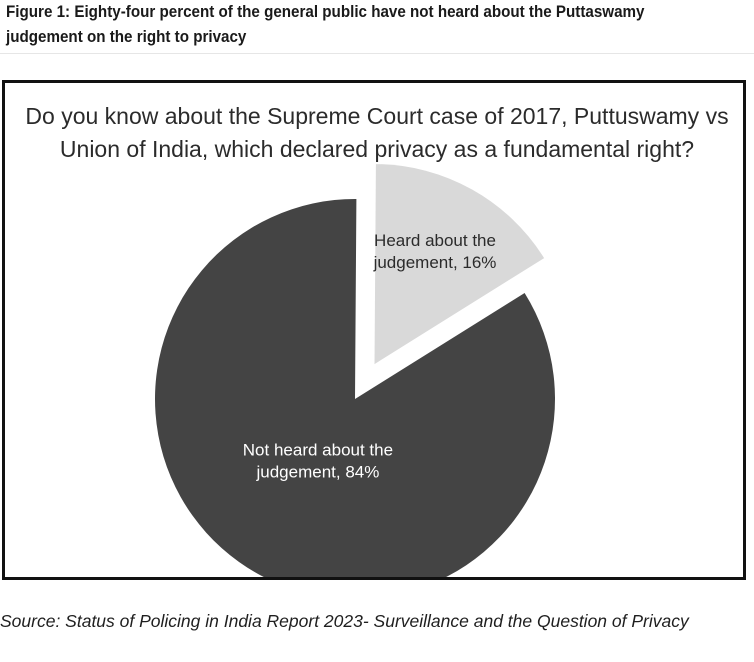 The image size is (754, 662). I want to click on title-divider, so click(377, 53).